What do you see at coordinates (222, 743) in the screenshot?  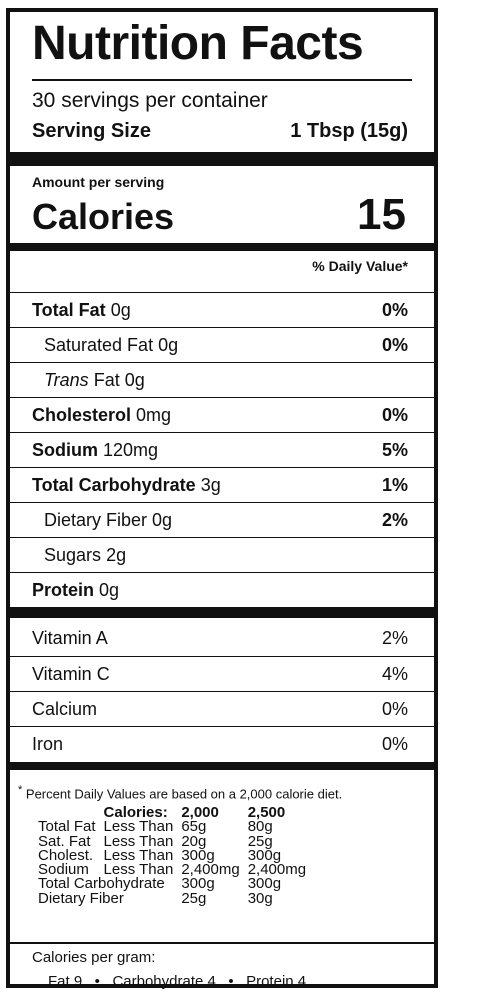 I see `vitamin-row-iron: Iron 0%` at bounding box center [222, 743].